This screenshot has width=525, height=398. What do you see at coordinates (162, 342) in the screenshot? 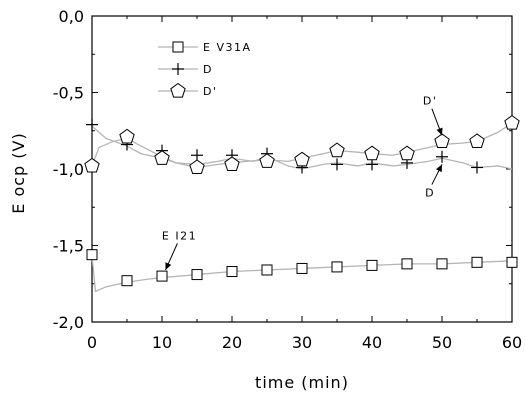
I see `x-tick-label: 10` at bounding box center [162, 342].